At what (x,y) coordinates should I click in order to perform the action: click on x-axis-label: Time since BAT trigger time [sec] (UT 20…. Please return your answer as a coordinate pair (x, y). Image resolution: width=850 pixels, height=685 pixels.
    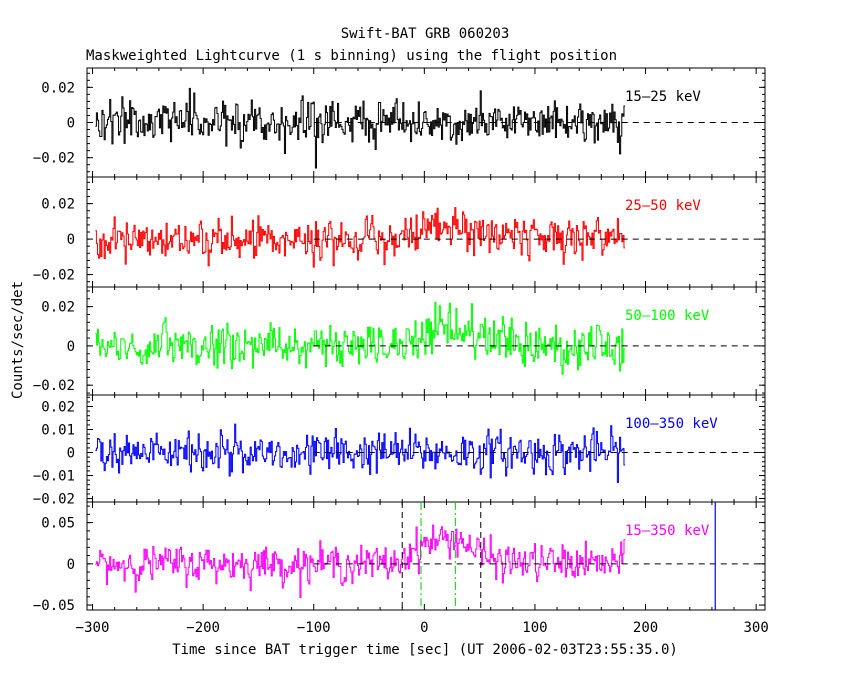
    Looking at the image, I should click on (425, 650).